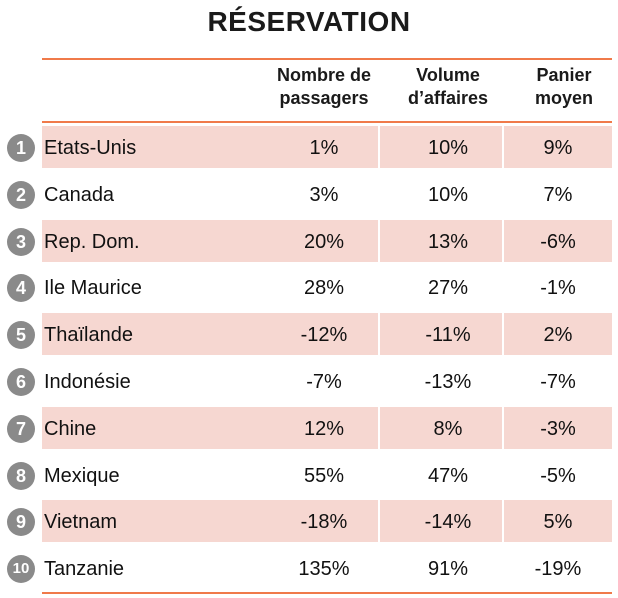 This screenshot has width=618, height=598. I want to click on value-panier: 5%, so click(558, 522).